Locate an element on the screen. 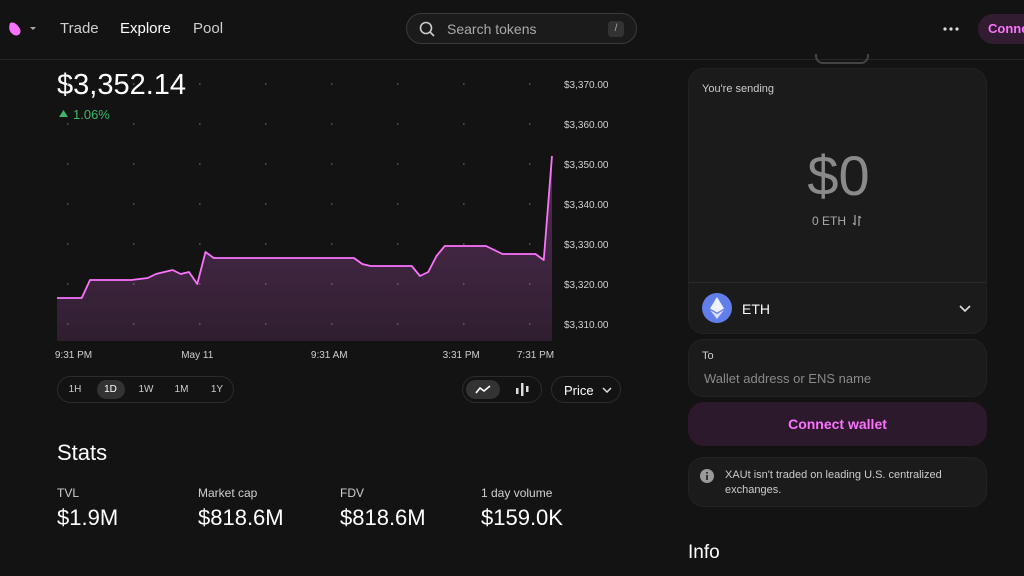  search-box: Search tokens / is located at coordinates (521, 28).